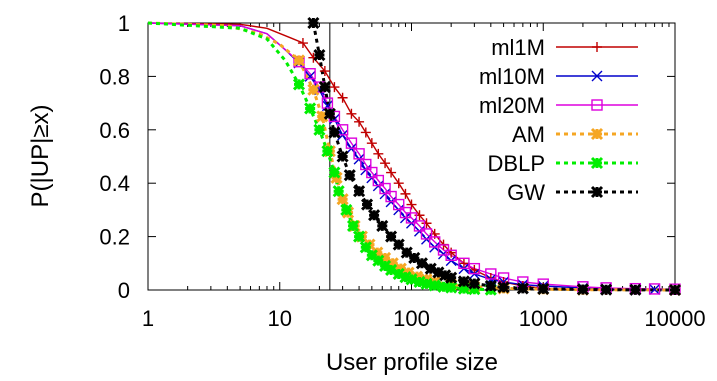 The height and width of the screenshot is (381, 717). I want to click on legend-marker-gw, so click(597, 192).